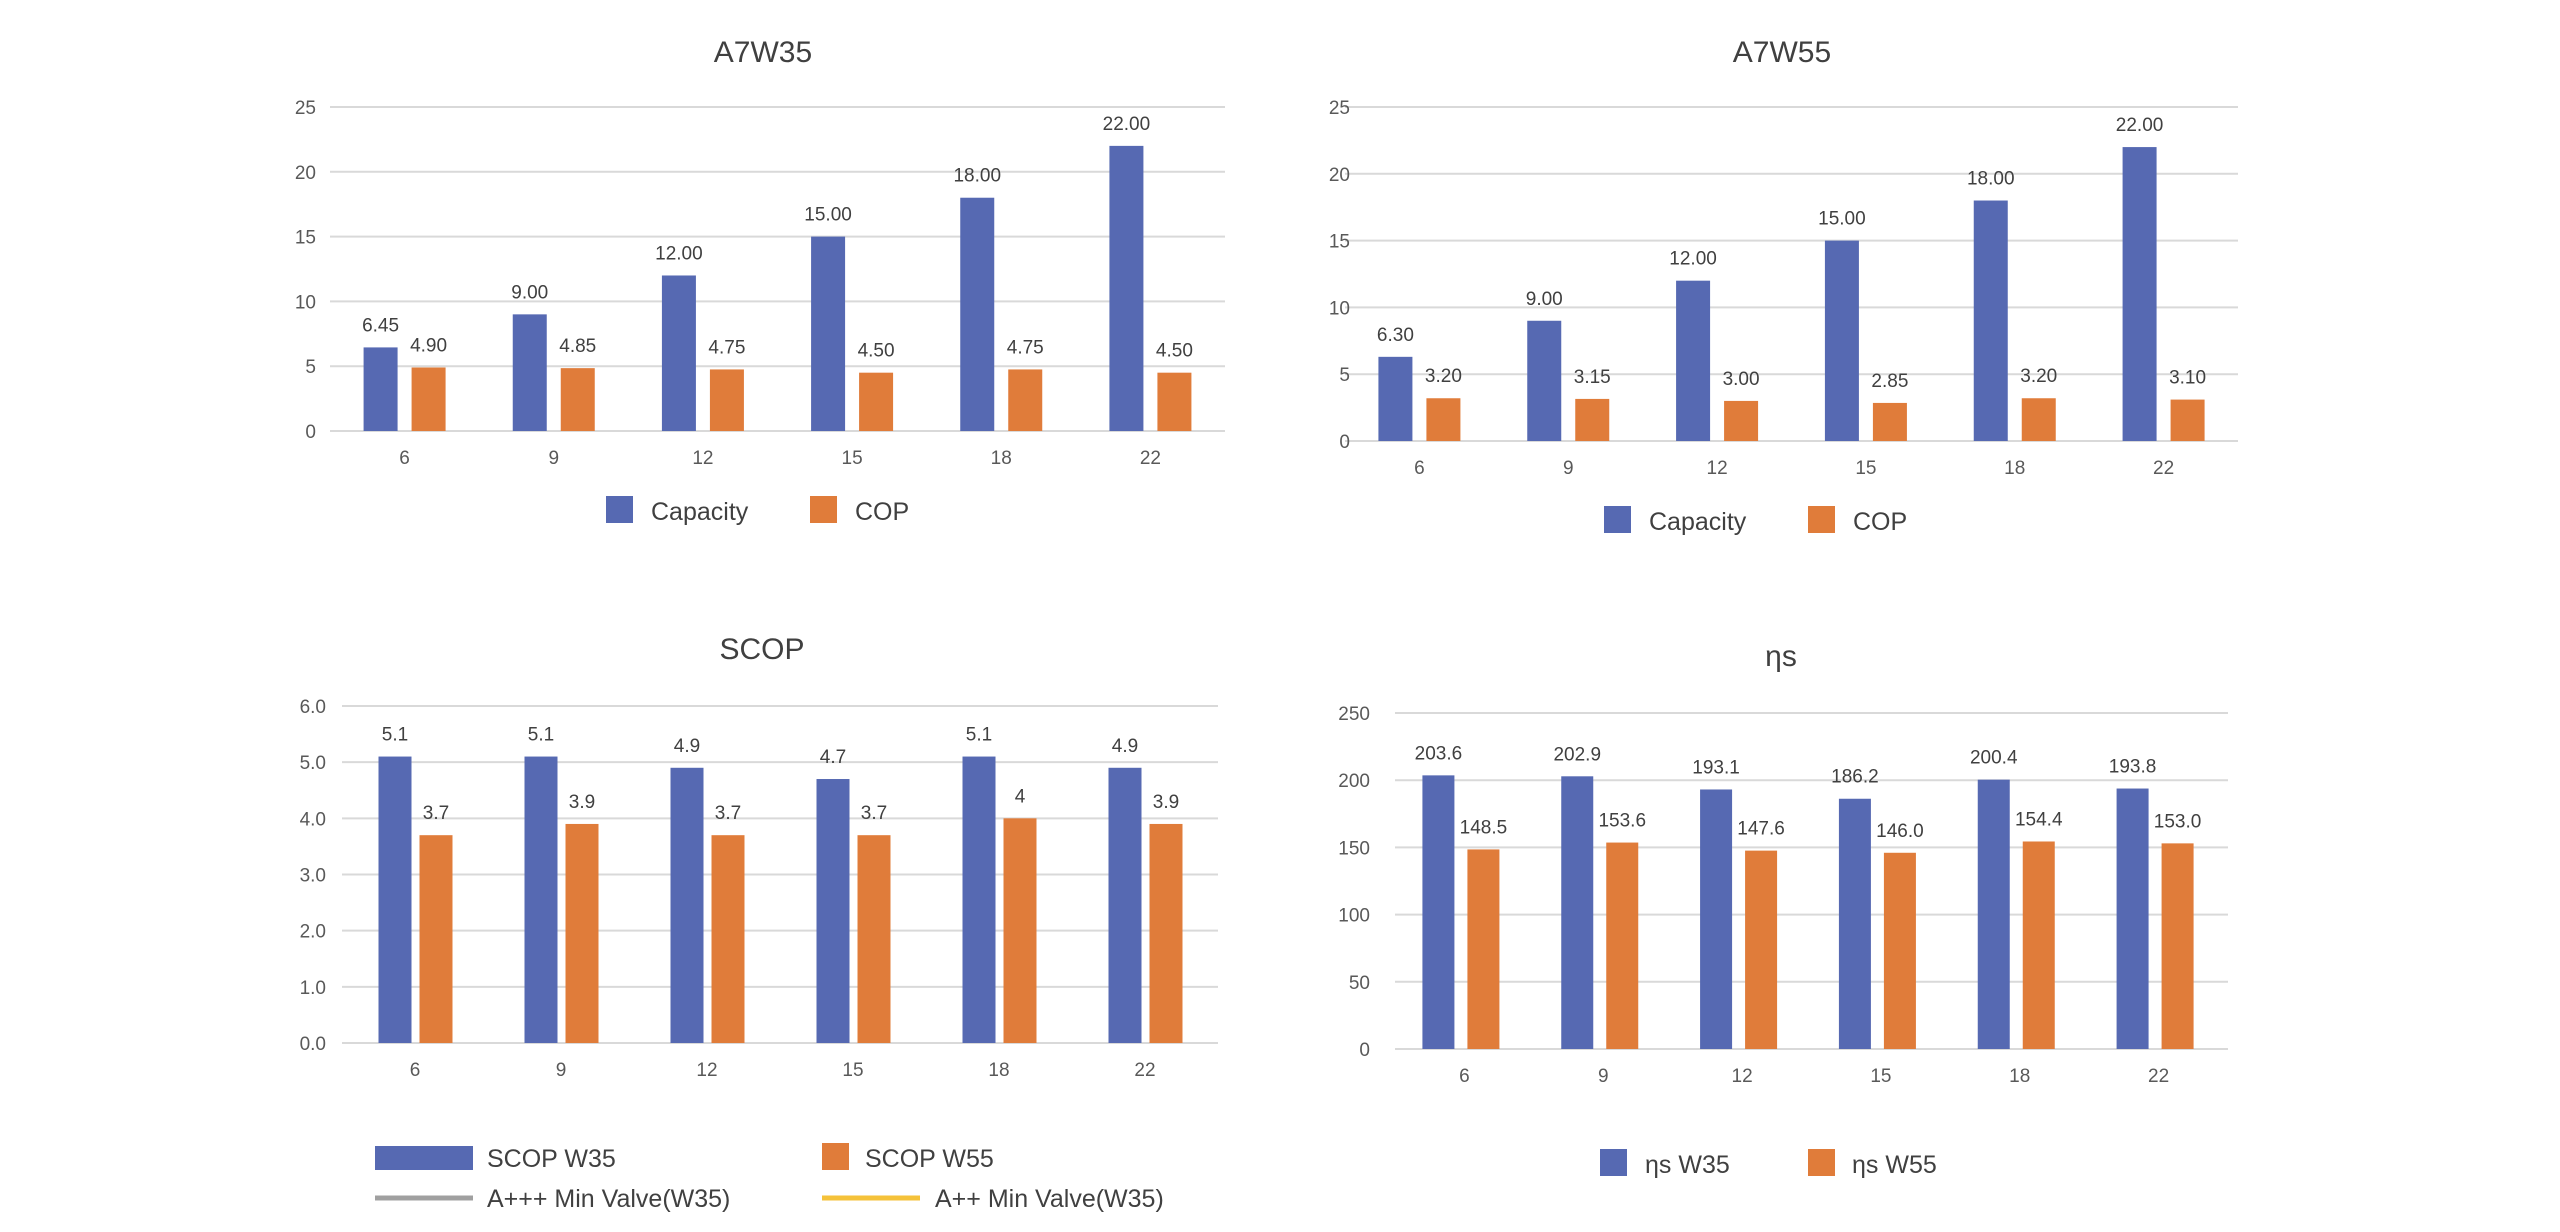 Image resolution: width=2560 pixels, height=1232 pixels. What do you see at coordinates (679, 253) in the screenshot?
I see `data-label: 12.00` at bounding box center [679, 253].